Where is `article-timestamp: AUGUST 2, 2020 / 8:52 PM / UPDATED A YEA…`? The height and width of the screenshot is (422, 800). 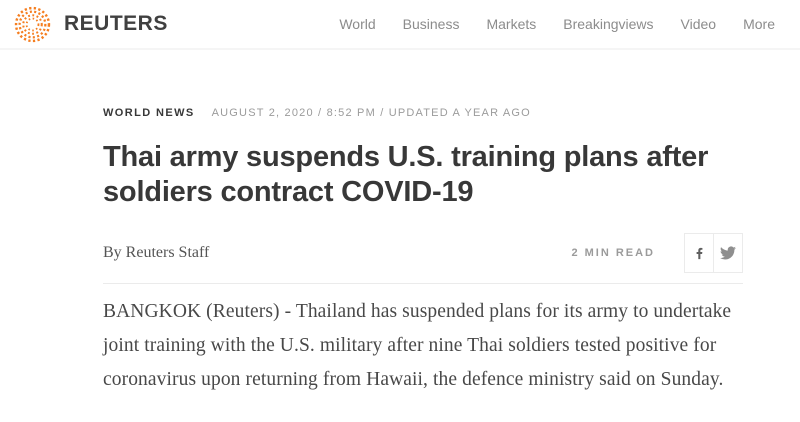 article-timestamp: AUGUST 2, 2020 / 8:52 PM / UPDATED A YEA… is located at coordinates (371, 113).